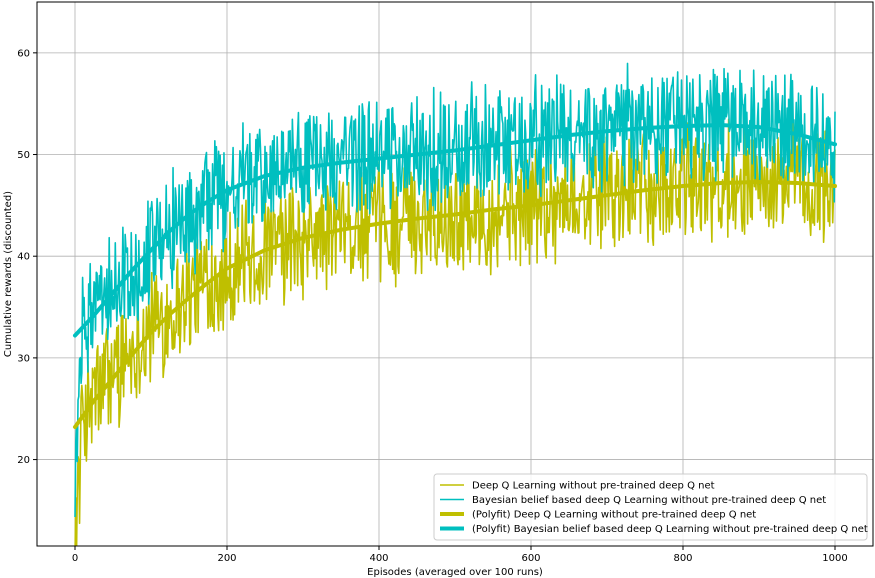  What do you see at coordinates (23, 53) in the screenshot?
I see `y-tick-label: 60` at bounding box center [23, 53].